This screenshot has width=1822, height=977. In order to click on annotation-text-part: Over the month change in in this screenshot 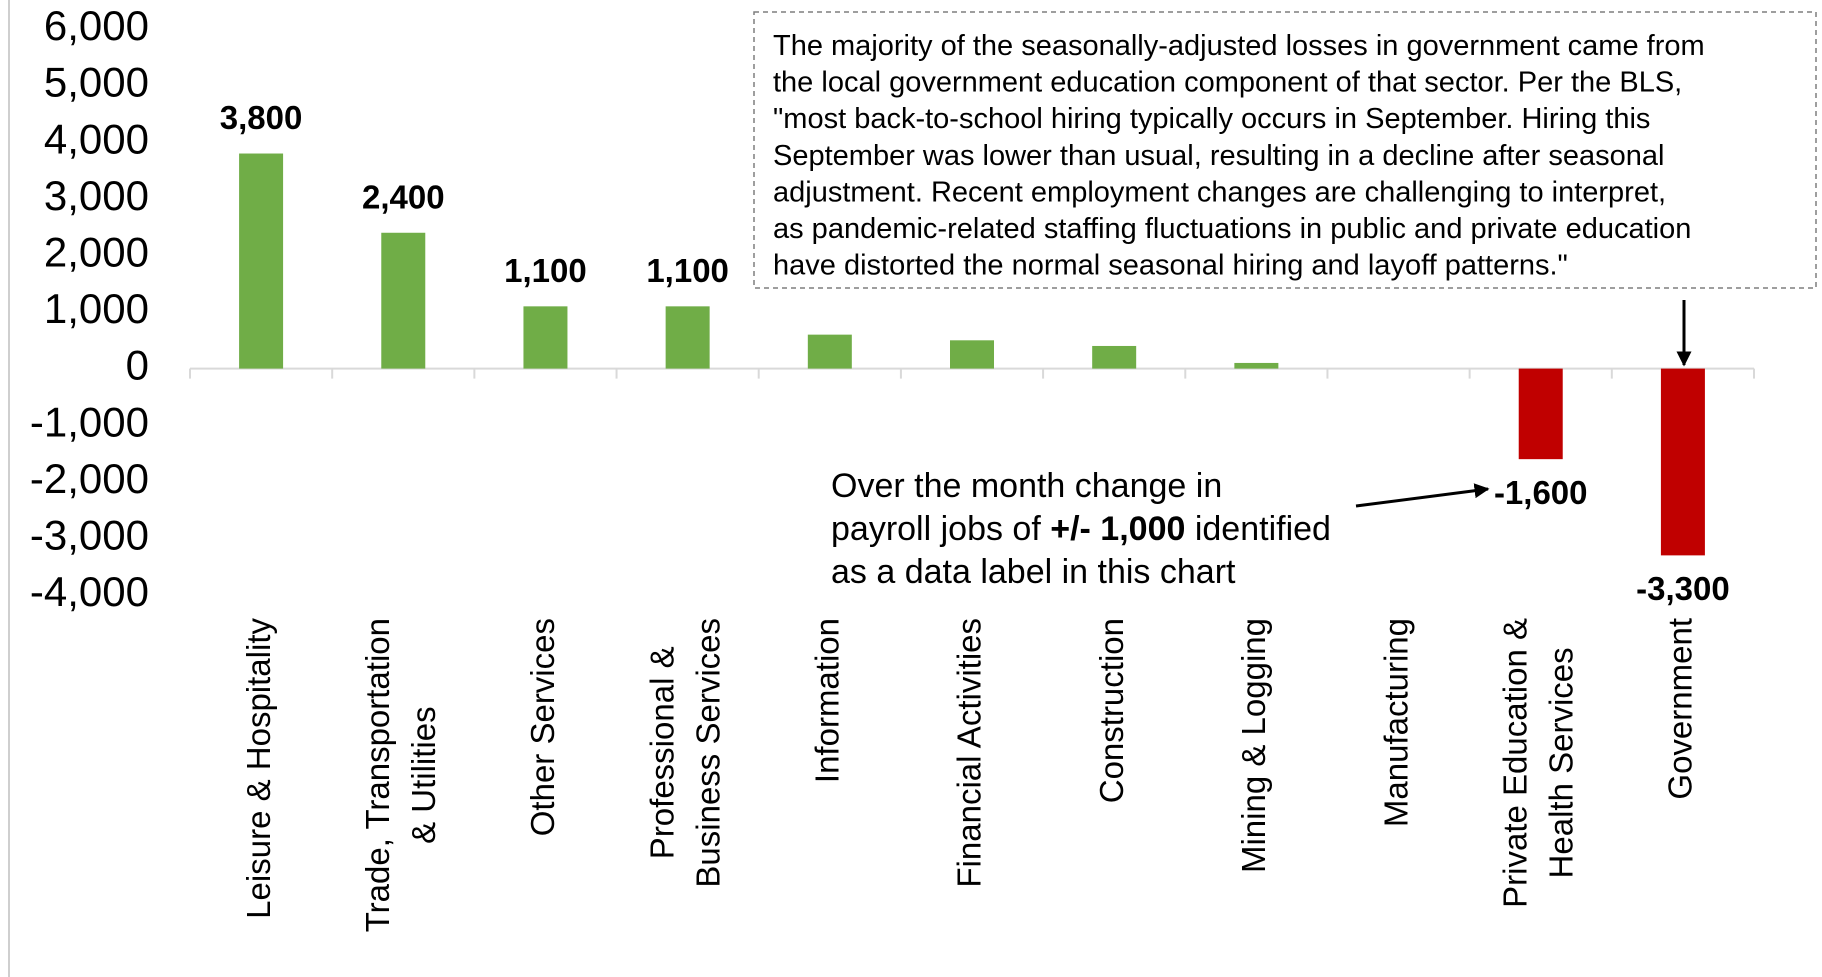, I will do `click(1026, 486)`.